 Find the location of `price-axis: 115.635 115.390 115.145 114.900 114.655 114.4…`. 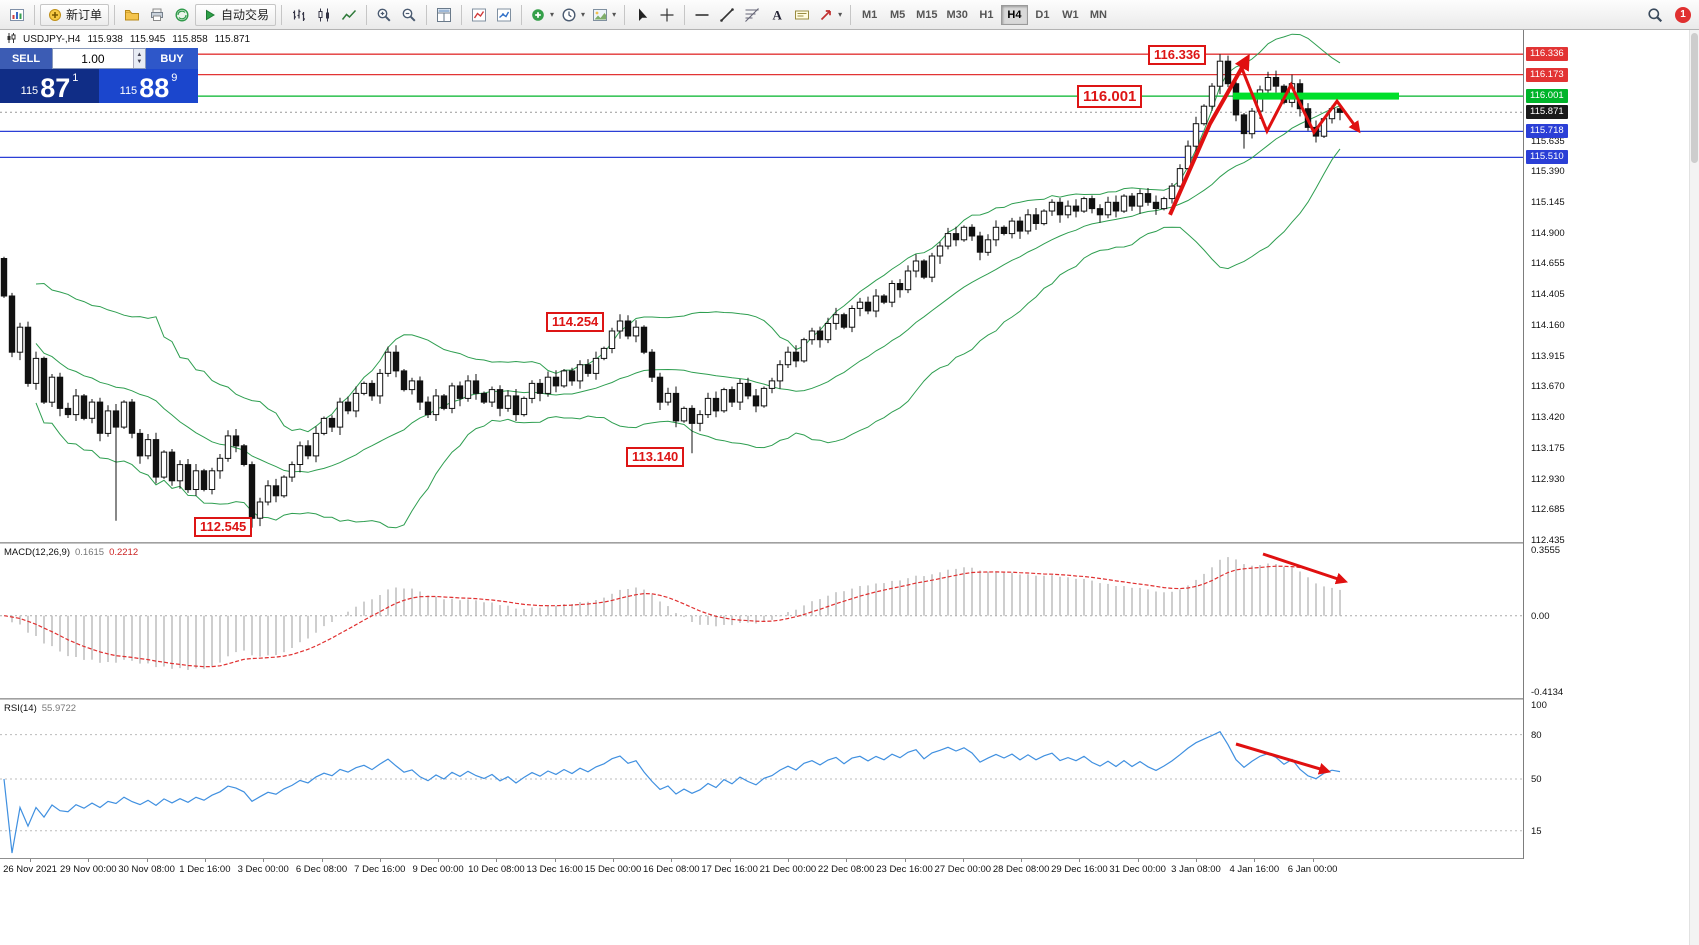

price-axis: 115.635 115.390 115.145 114.900 114.655 114.4… is located at coordinates (1607, 444).